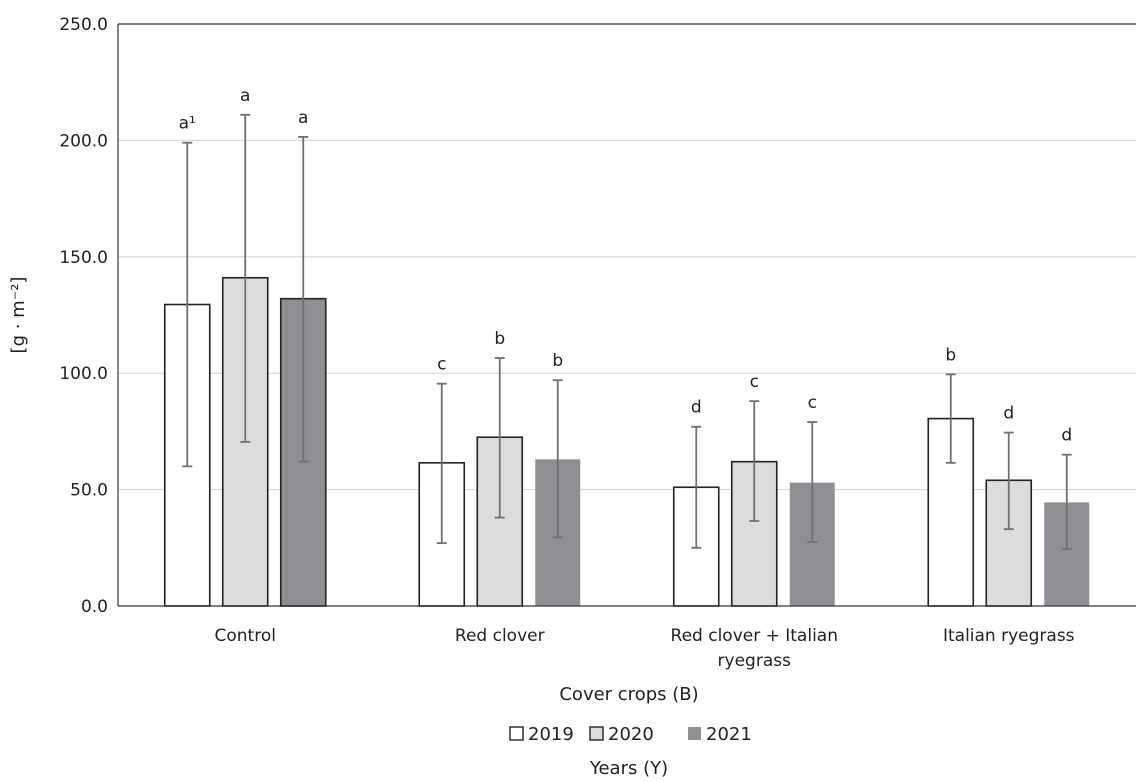  I want to click on y-tick-label: 50.0, so click(89, 491).